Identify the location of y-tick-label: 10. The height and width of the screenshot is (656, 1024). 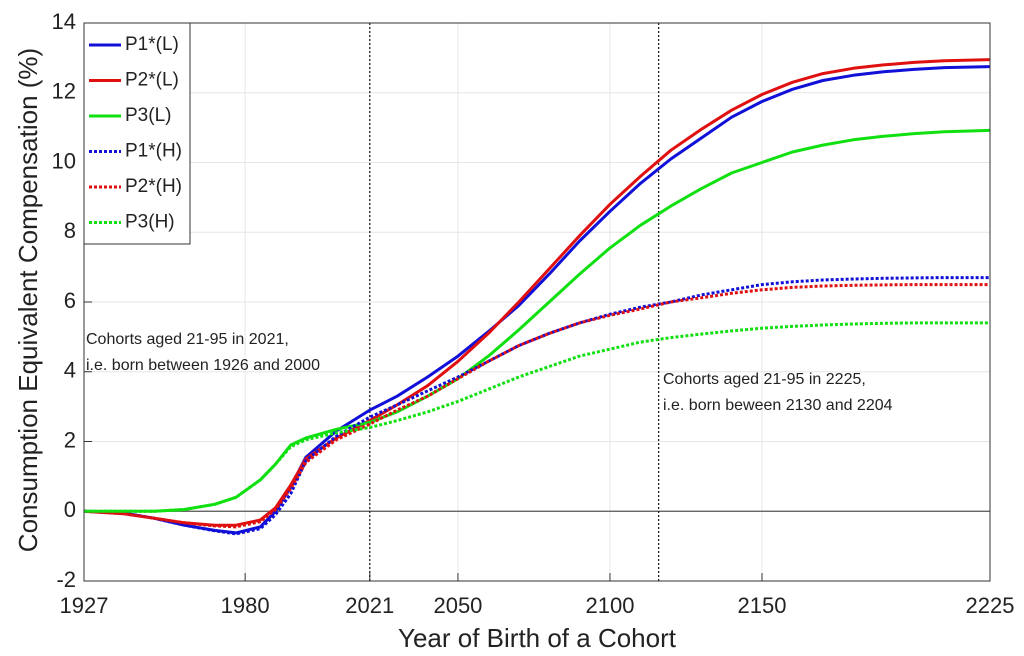
(64, 160).